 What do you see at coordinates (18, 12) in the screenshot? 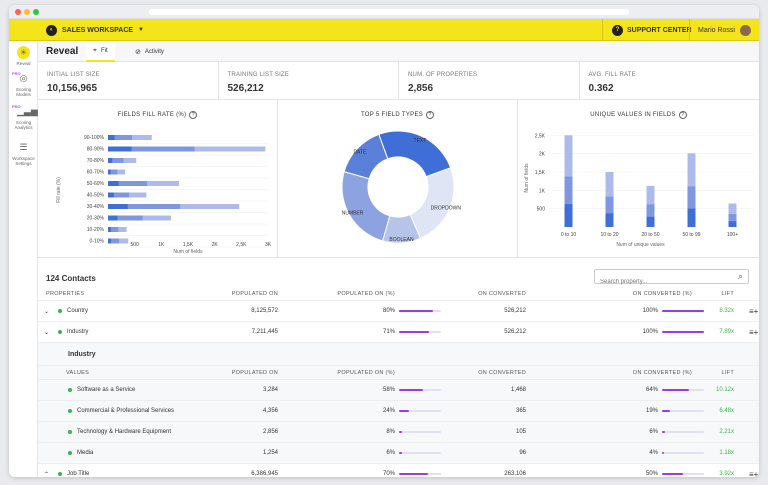
I see `close-dot` at bounding box center [18, 12].